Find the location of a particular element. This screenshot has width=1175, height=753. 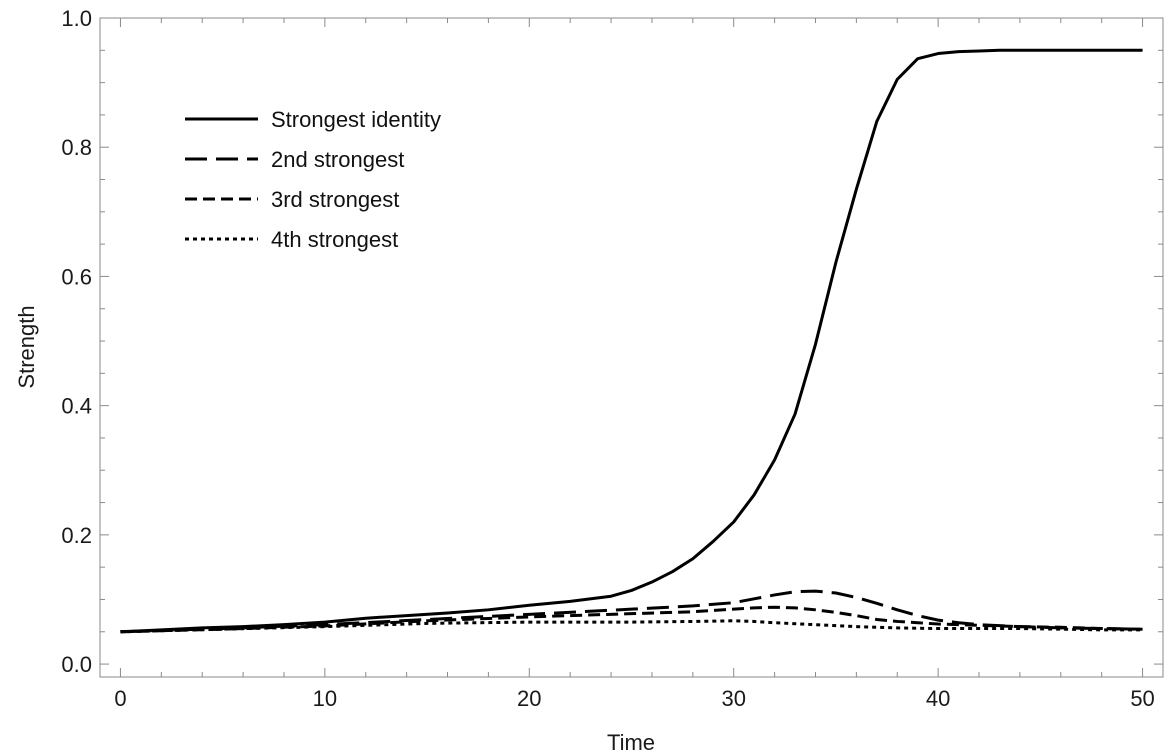

y-tick-label: 0.8 is located at coordinates (76, 147).